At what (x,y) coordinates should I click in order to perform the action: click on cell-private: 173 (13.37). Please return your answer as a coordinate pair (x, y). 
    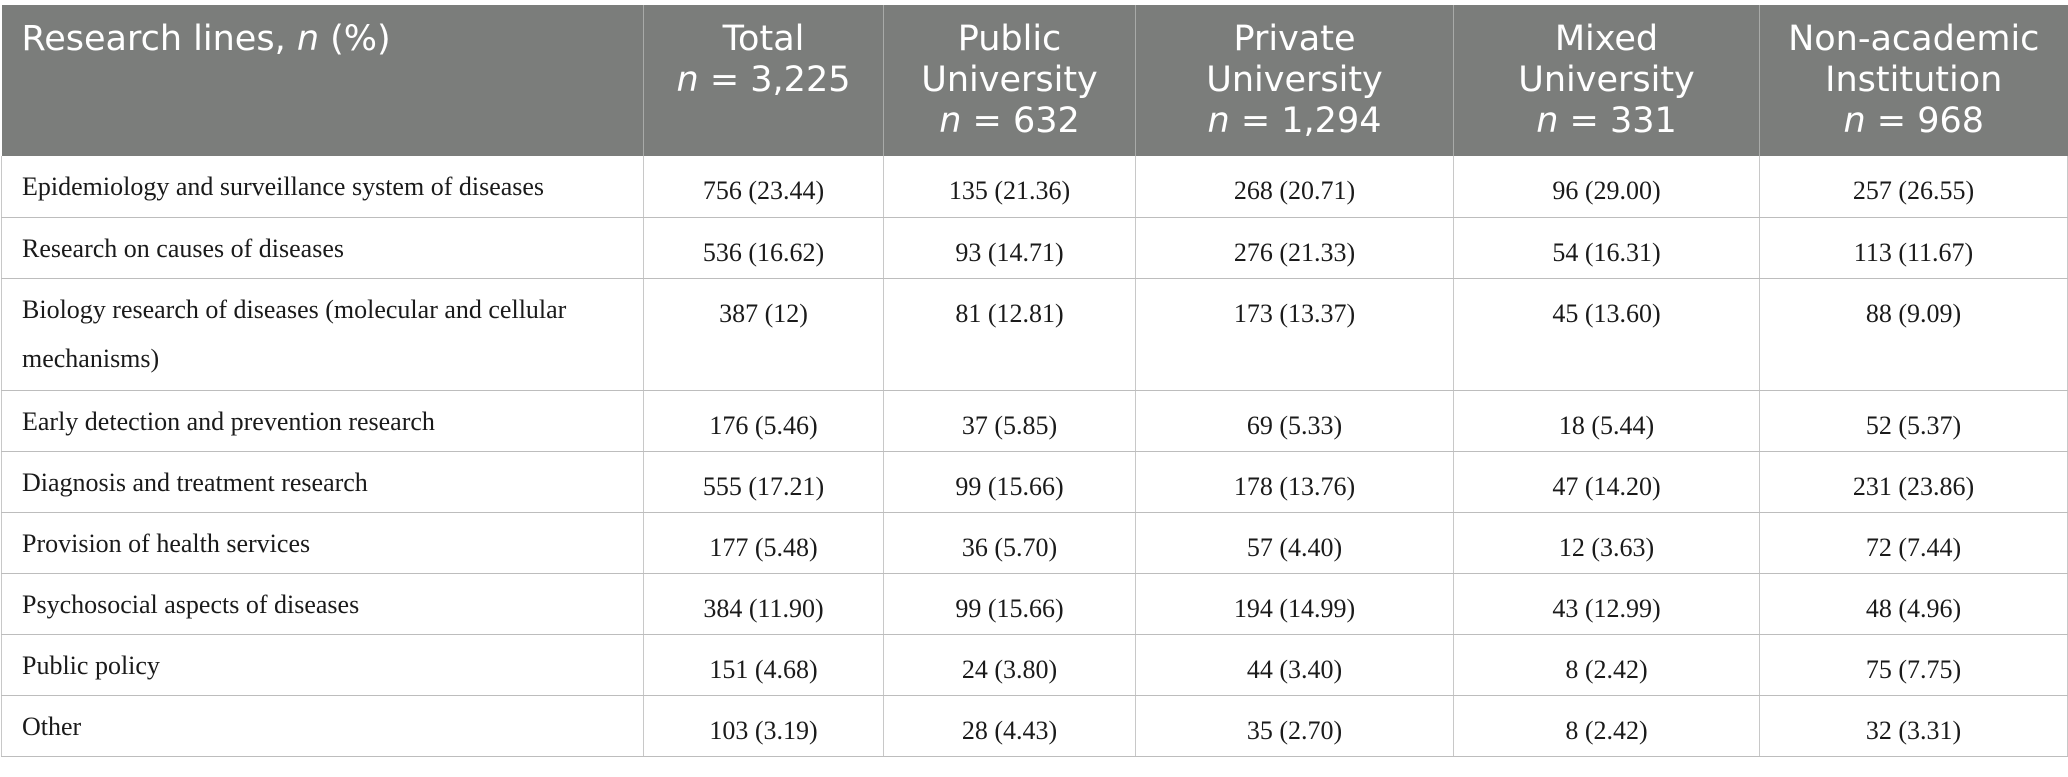
    Looking at the image, I should click on (1294, 334).